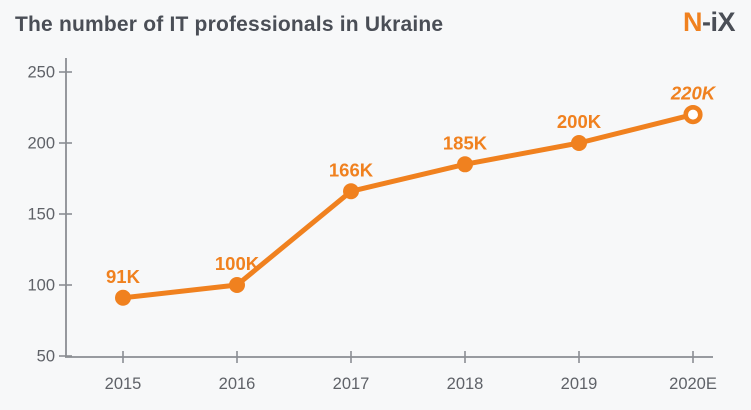  Describe the element at coordinates (41, 215) in the screenshot. I see `y-tick-label-150: 150` at that location.